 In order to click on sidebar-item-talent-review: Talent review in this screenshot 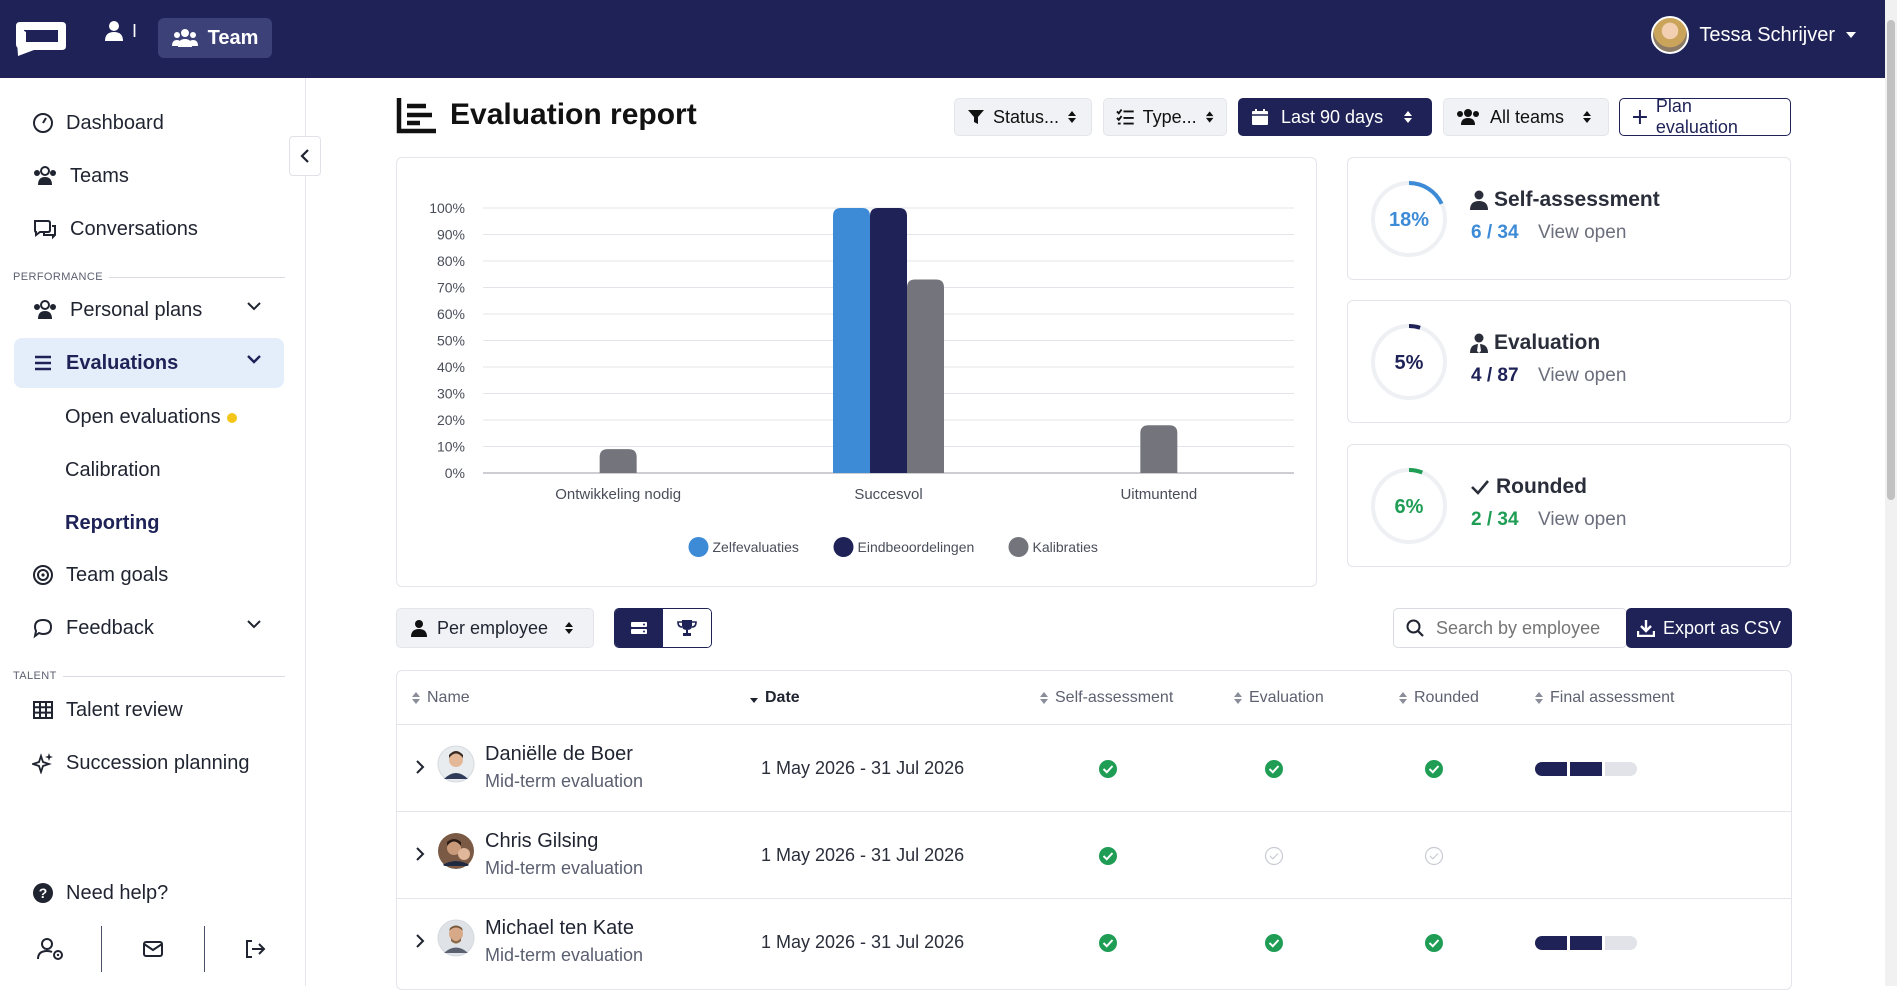, I will do `click(149, 710)`.